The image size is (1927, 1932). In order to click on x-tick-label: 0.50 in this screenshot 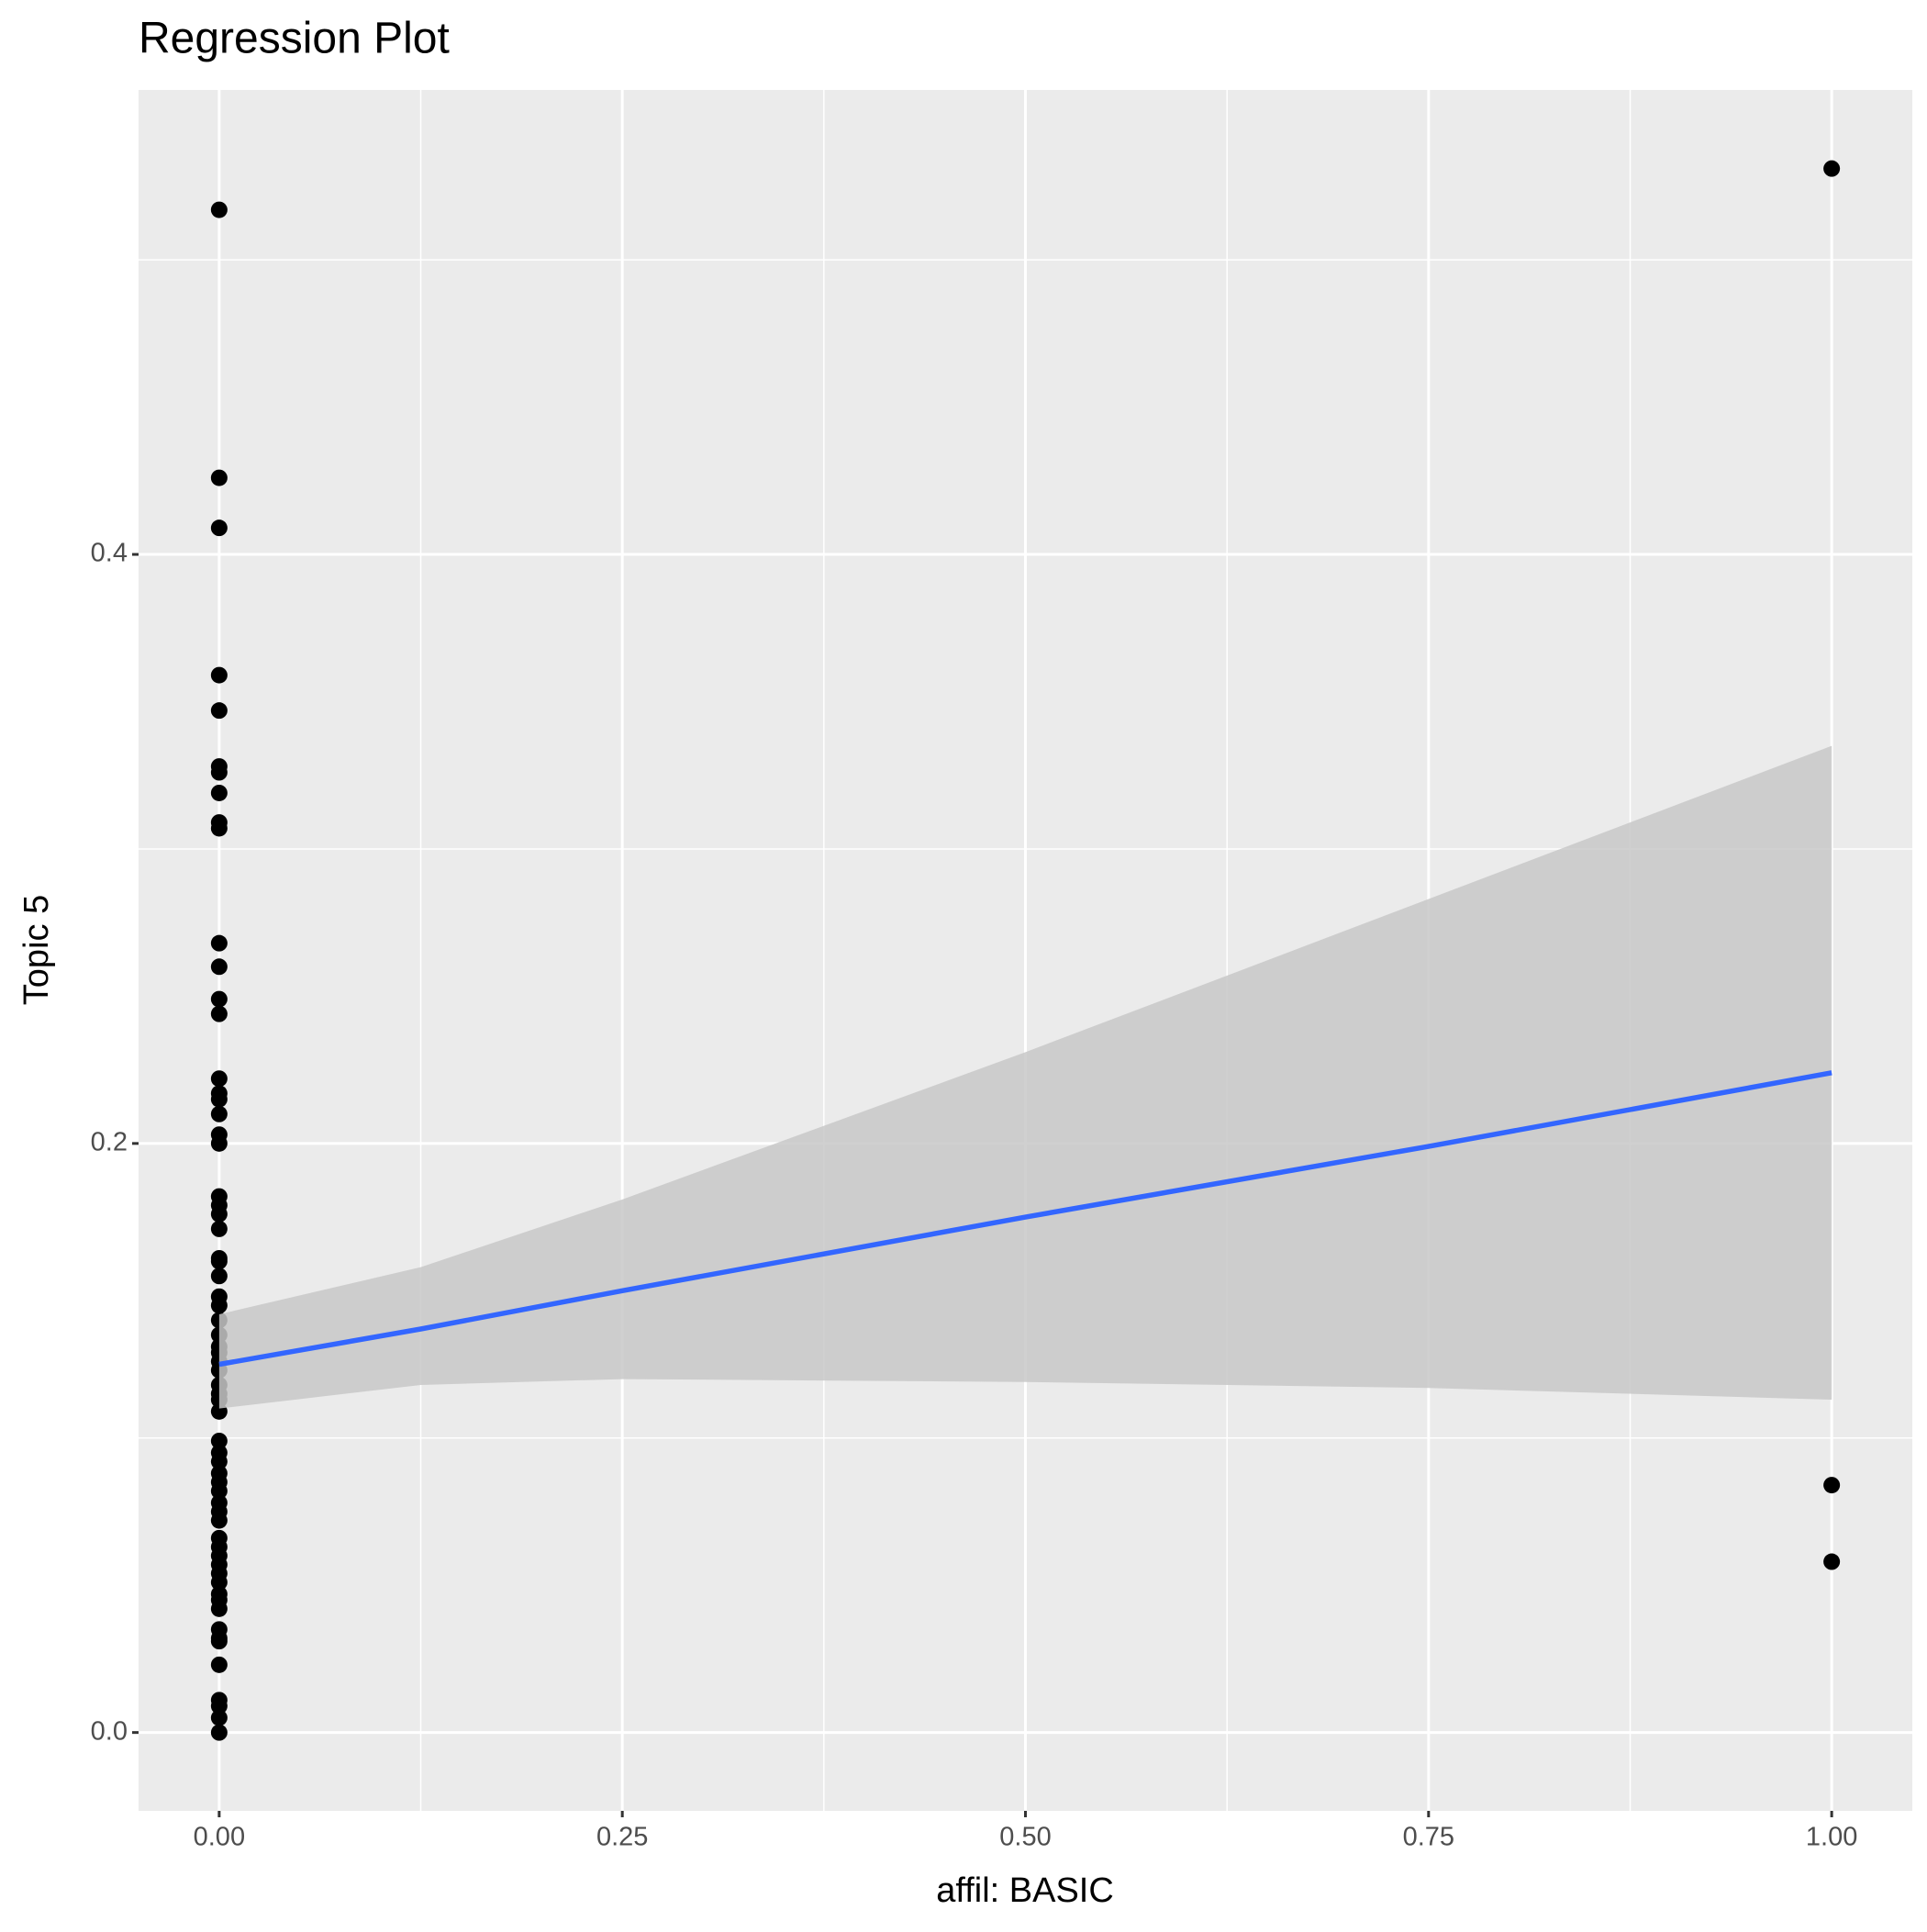, I will do `click(1025, 1837)`.